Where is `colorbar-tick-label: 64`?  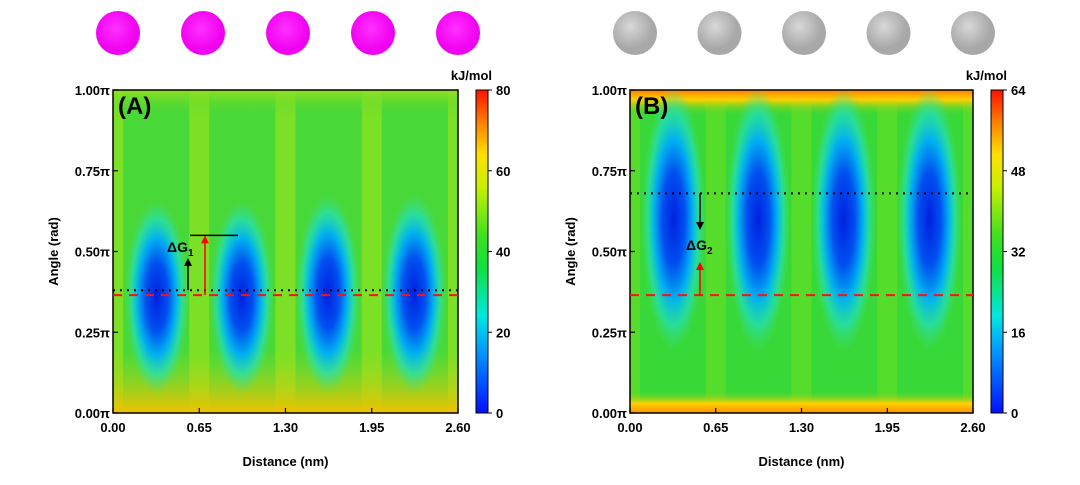 colorbar-tick-label: 64 is located at coordinates (1018, 90).